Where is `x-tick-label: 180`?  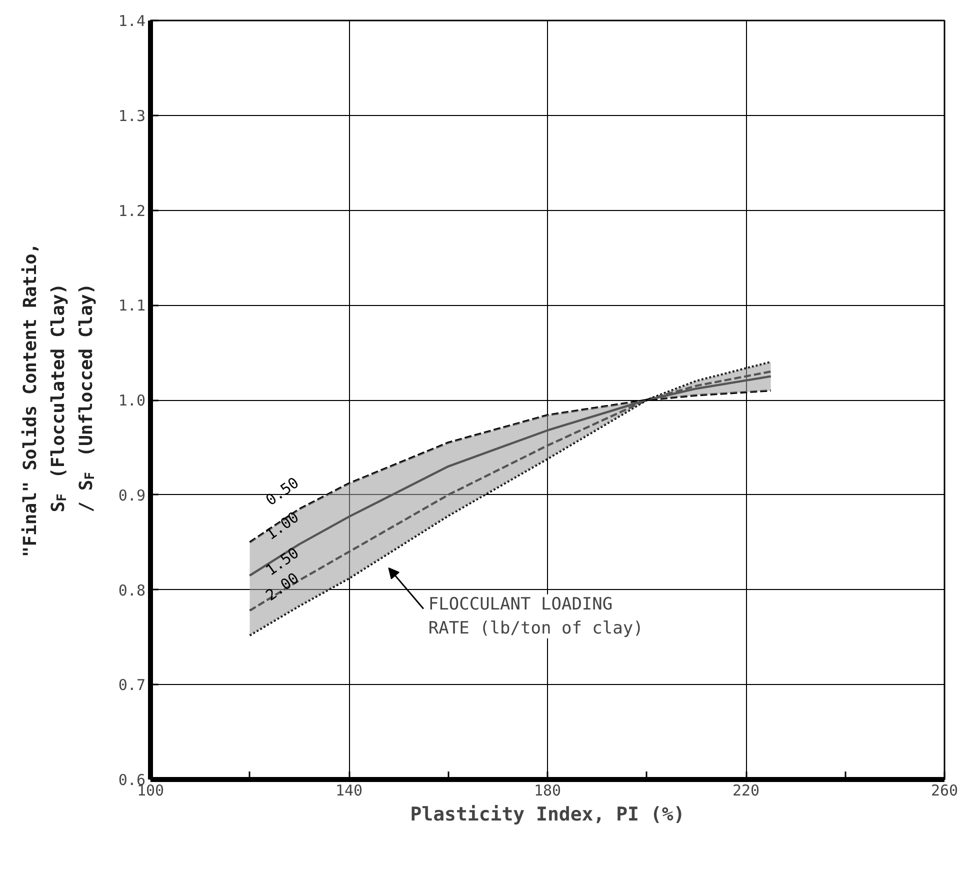
x-tick-label: 180 is located at coordinates (548, 791).